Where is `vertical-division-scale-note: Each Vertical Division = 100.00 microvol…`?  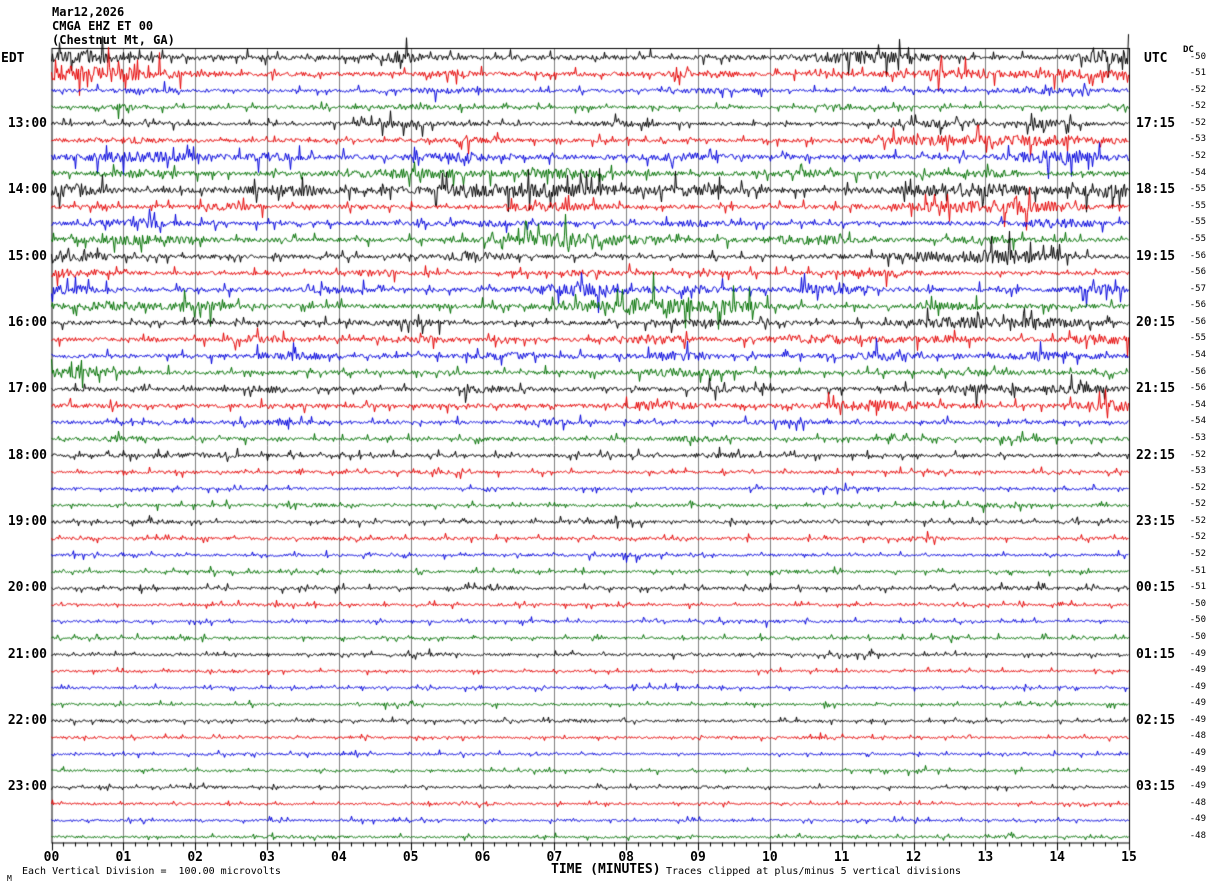 vertical-division-scale-note: Each Vertical Division = 100.00 microvol… is located at coordinates (151, 871).